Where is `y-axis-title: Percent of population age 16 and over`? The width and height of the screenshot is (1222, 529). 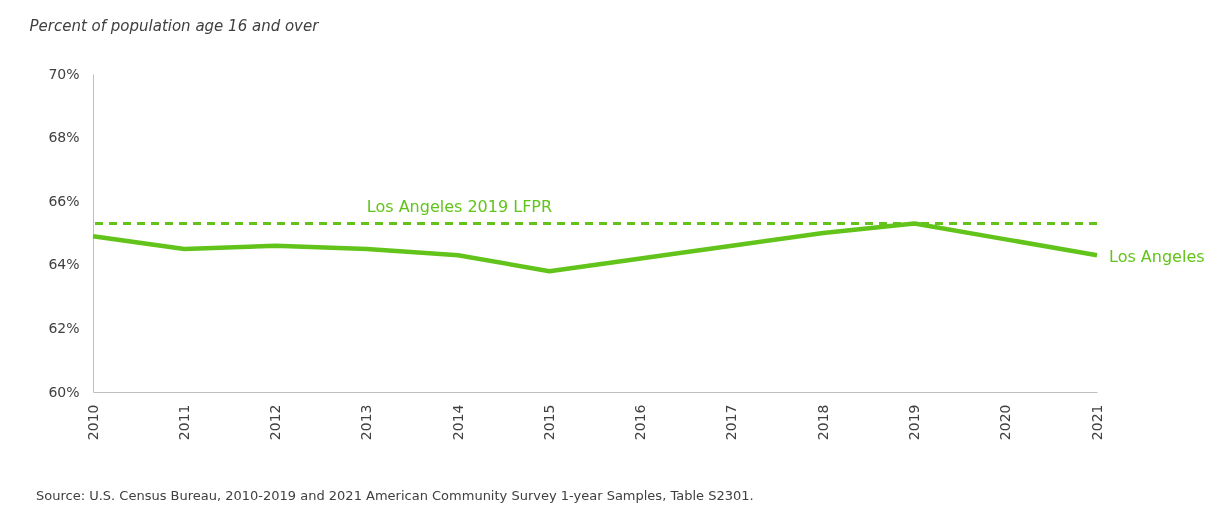 y-axis-title: Percent of population age 16 and over is located at coordinates (174, 25).